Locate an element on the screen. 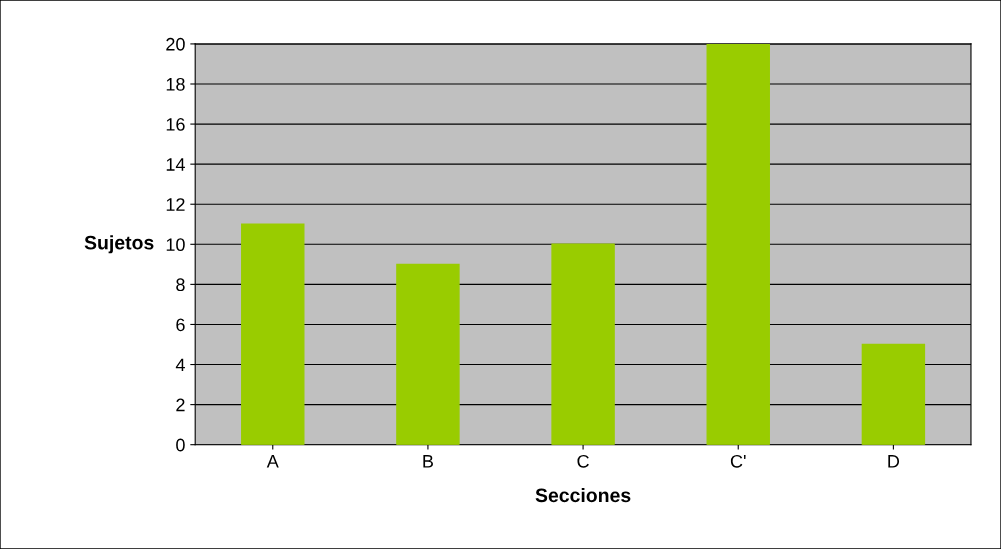 This screenshot has height=549, width=1001. y-tick-label: 6 is located at coordinates (180, 325).